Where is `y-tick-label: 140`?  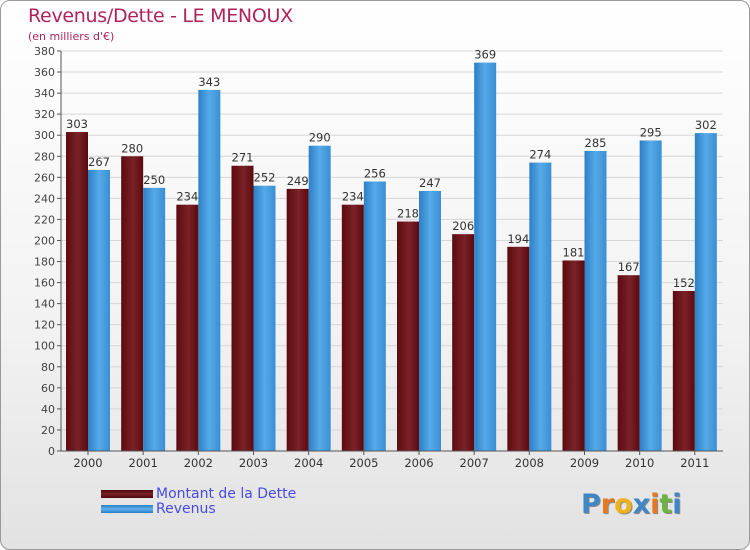
y-tick-label: 140 is located at coordinates (44, 304).